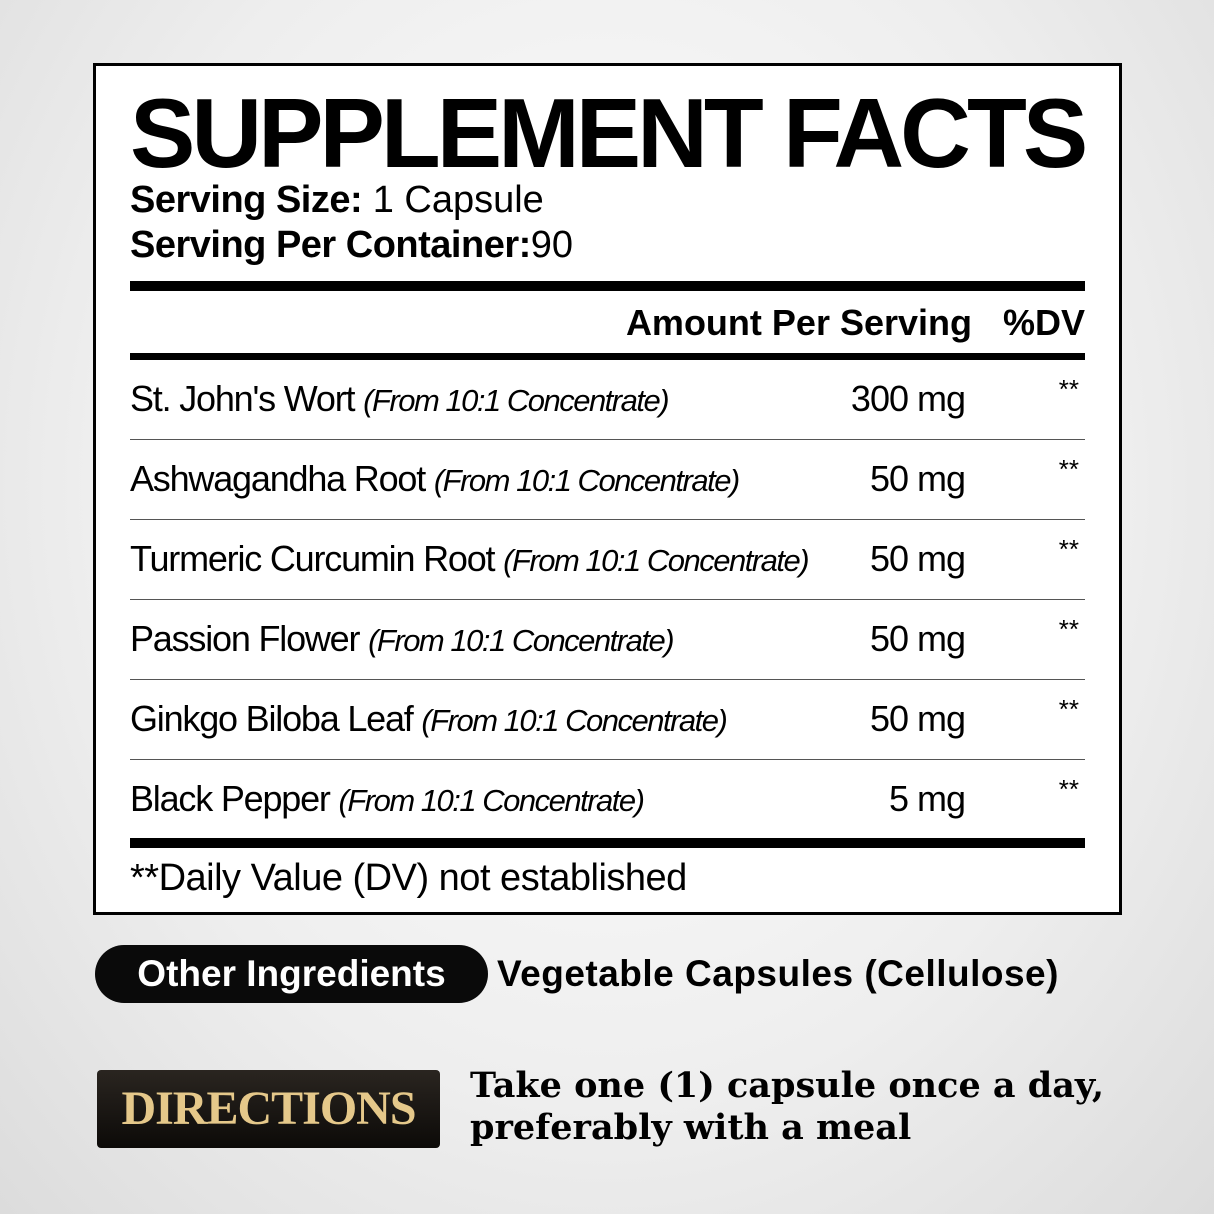  Describe the element at coordinates (330, 245) in the screenshot. I see `servings-label: Serving Per Container:` at that location.